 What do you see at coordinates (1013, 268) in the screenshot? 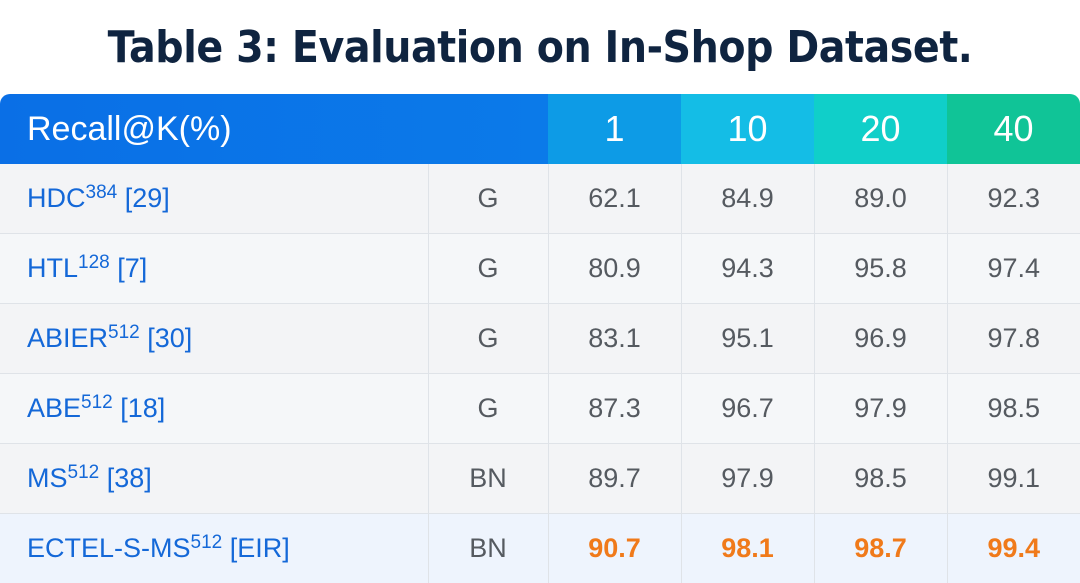
I see `value-cell: 97.4` at bounding box center [1013, 268].